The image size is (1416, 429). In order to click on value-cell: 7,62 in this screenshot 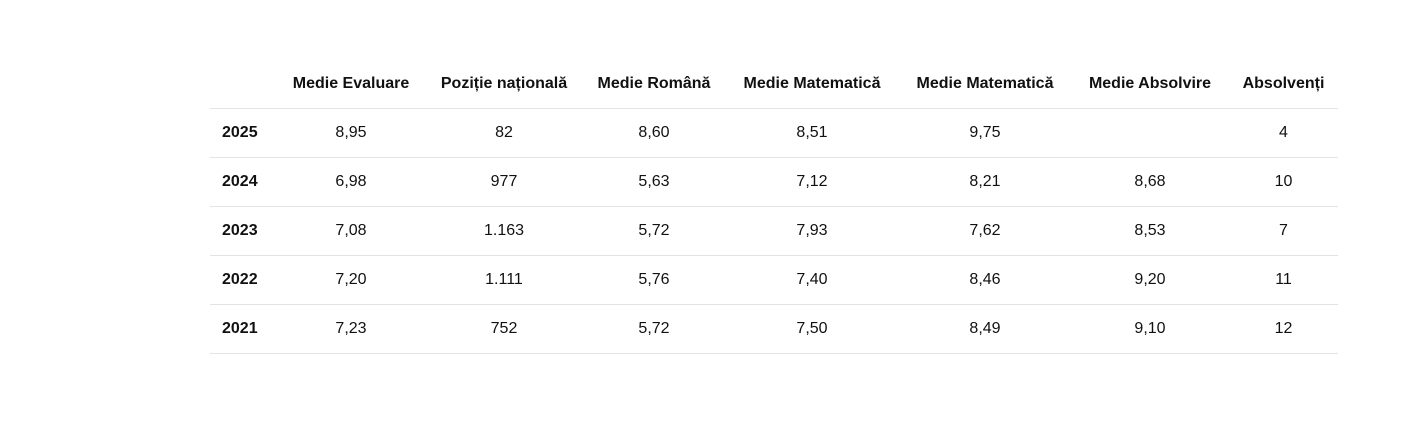, I will do `click(985, 231)`.